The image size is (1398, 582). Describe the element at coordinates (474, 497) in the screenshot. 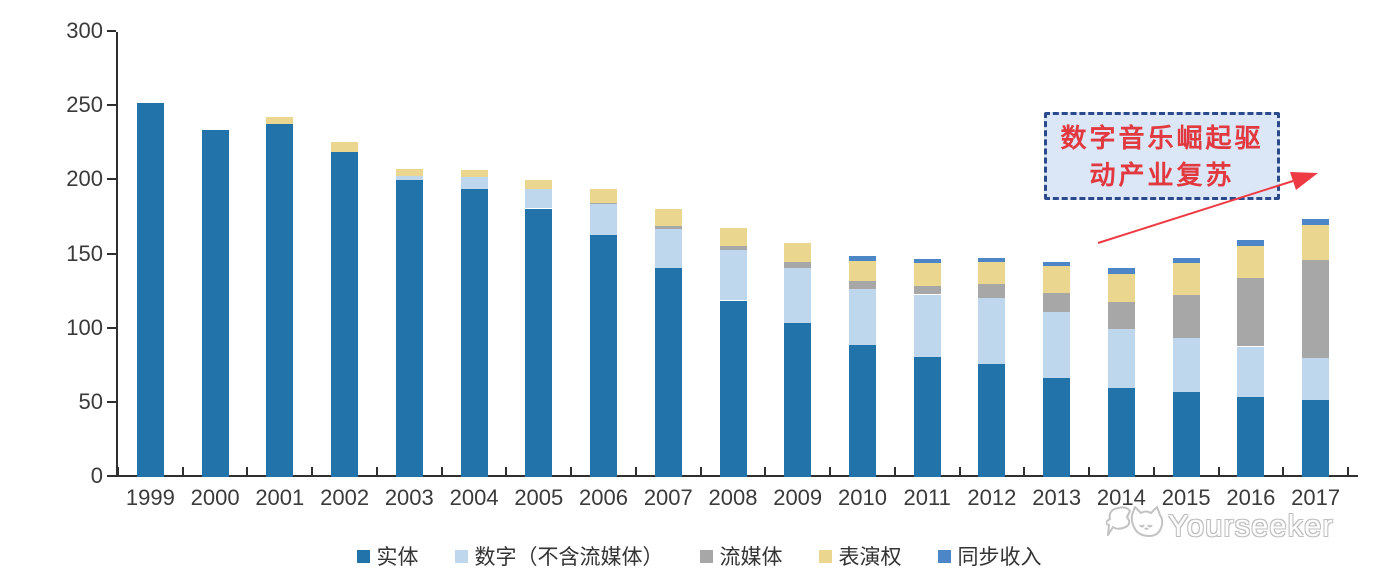

I see `x-axis-label: 2004` at that location.